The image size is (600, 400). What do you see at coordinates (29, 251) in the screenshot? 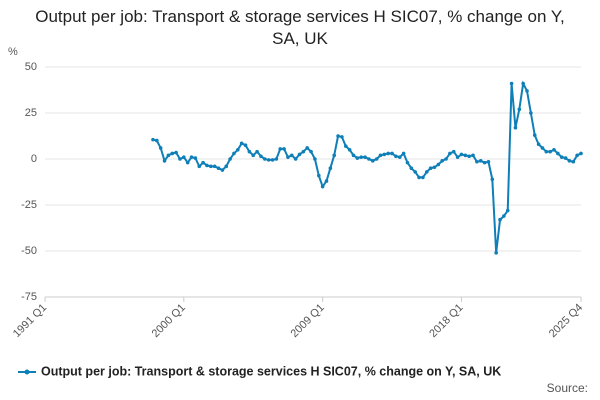
I see `y-tick-label: -50` at bounding box center [29, 251].